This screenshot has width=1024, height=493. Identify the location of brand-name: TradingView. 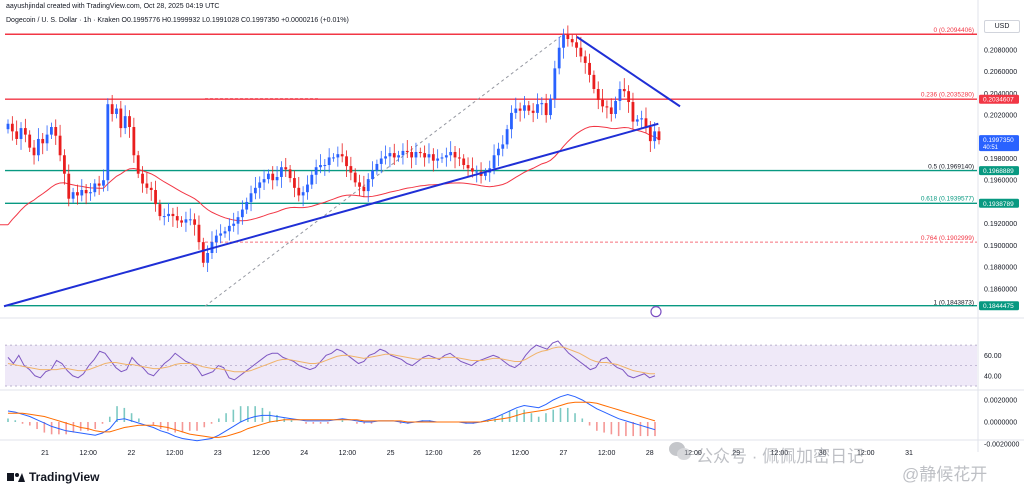
(64, 477).